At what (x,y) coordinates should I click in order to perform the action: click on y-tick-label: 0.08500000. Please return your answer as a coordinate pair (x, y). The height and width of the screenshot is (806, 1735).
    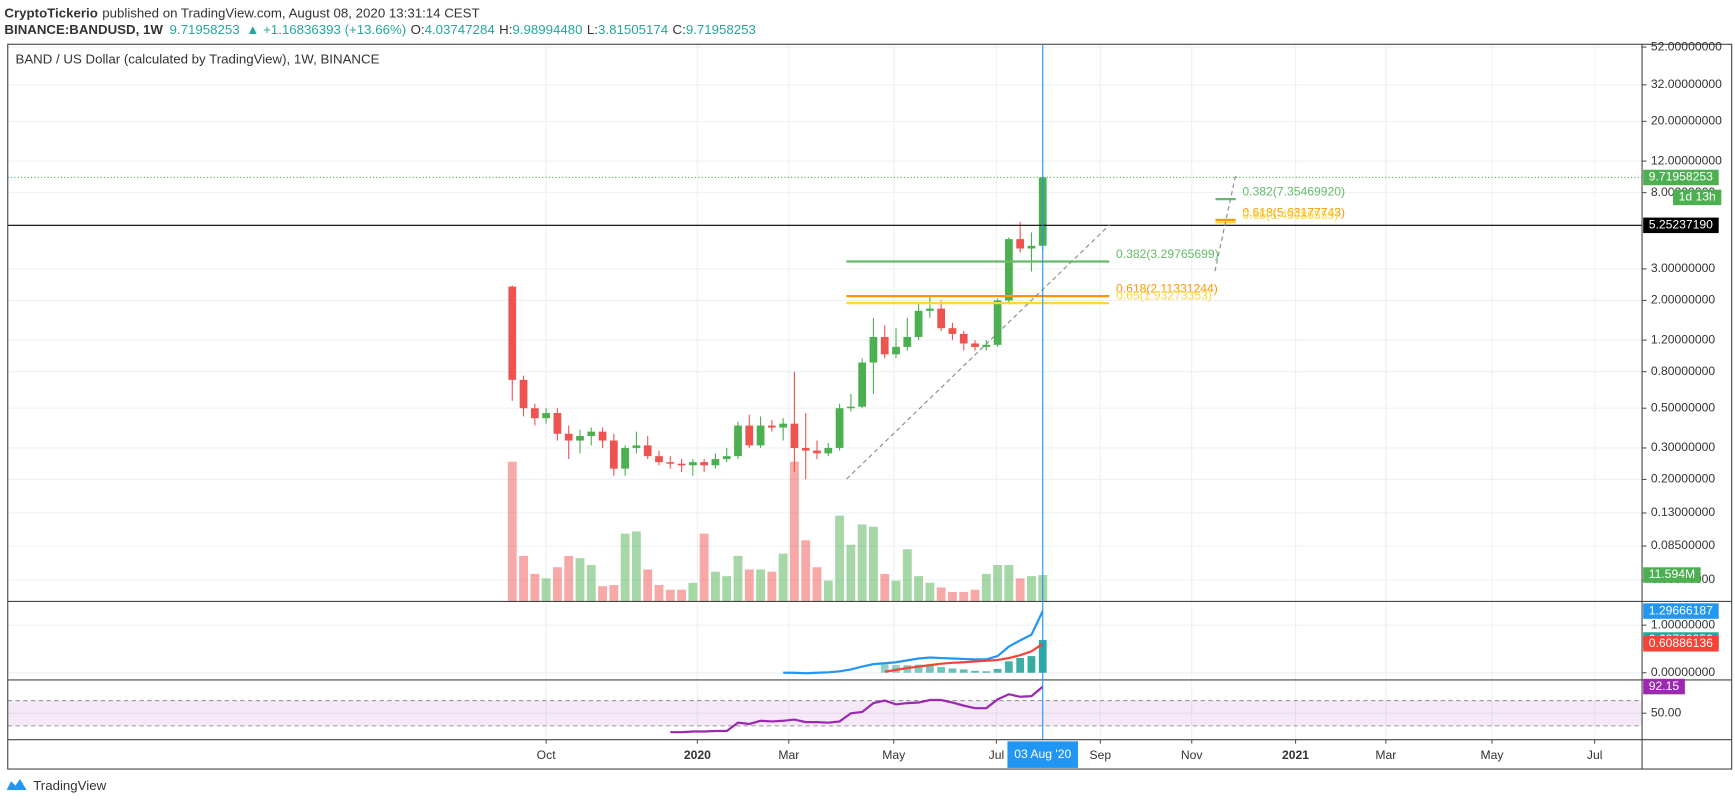
    Looking at the image, I should click on (1683, 545).